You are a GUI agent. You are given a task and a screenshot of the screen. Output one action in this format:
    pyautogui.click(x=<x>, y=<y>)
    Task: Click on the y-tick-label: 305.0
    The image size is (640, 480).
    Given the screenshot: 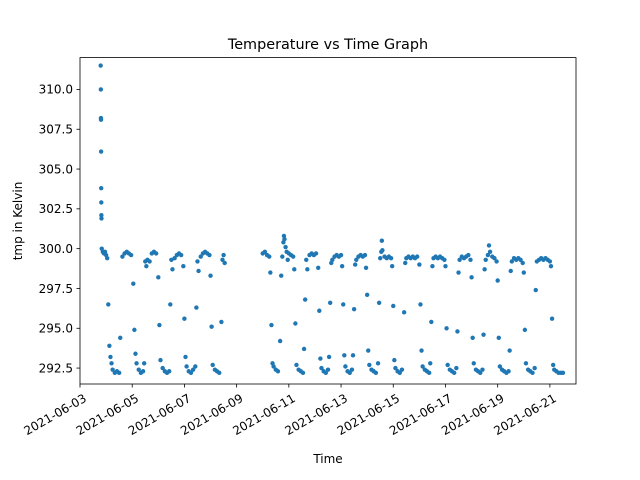 What is the action you would take?
    pyautogui.click(x=56, y=169)
    